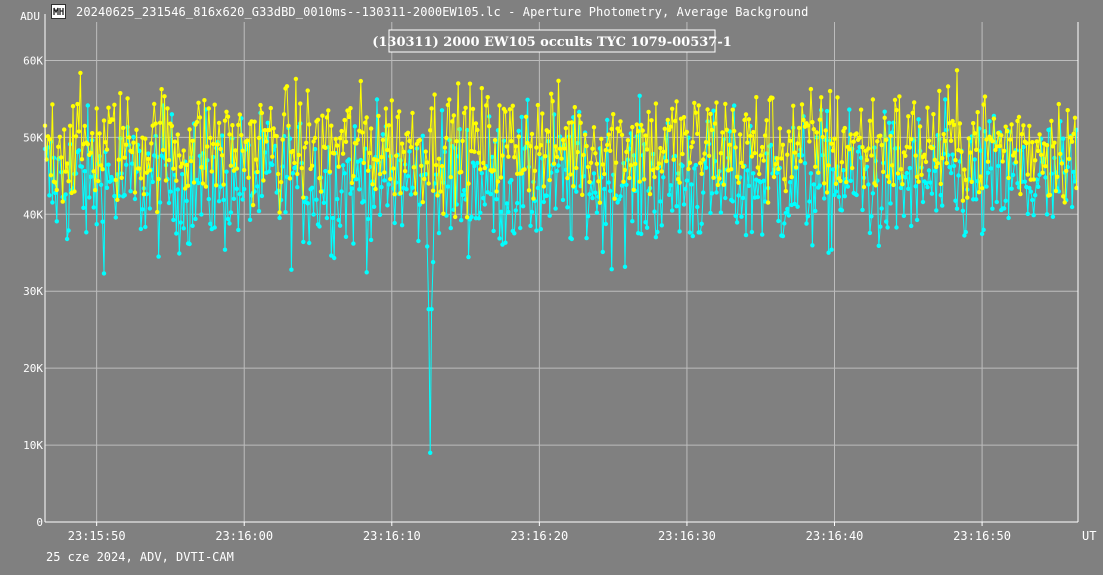  Describe the element at coordinates (33, 60) in the screenshot. I see `y-tick-label: 60K` at that location.